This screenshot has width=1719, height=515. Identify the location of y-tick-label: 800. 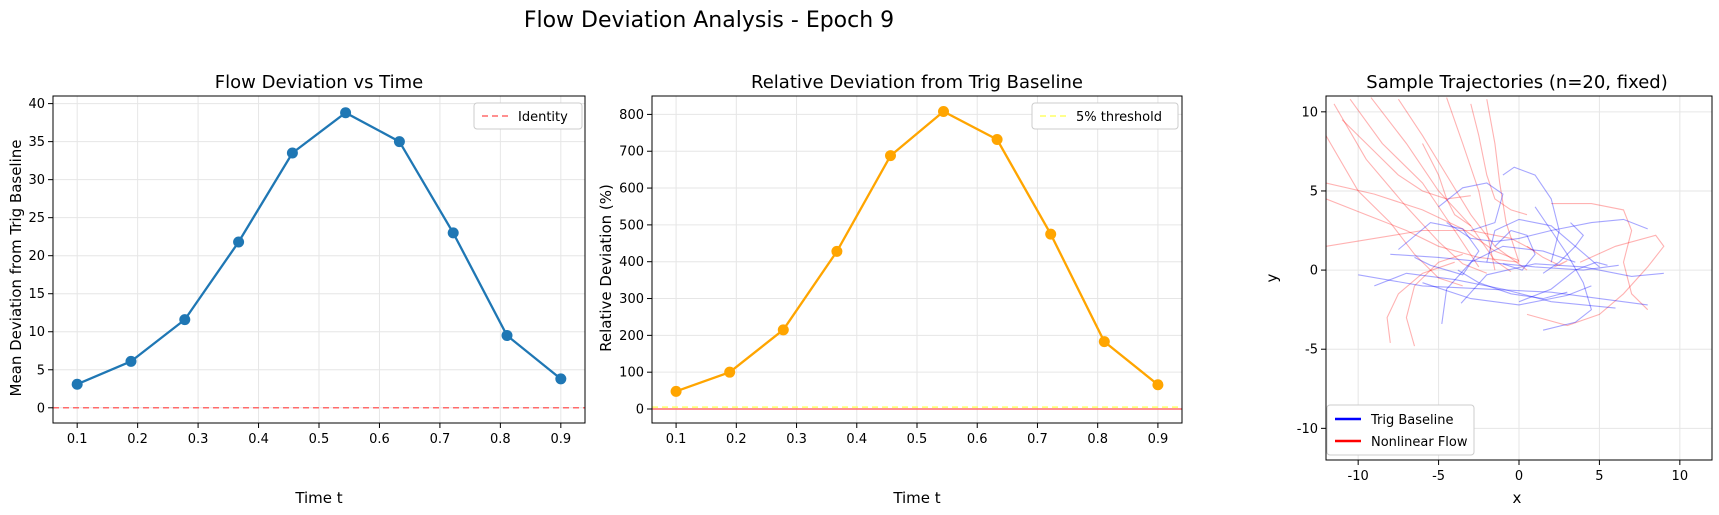
(631, 115).